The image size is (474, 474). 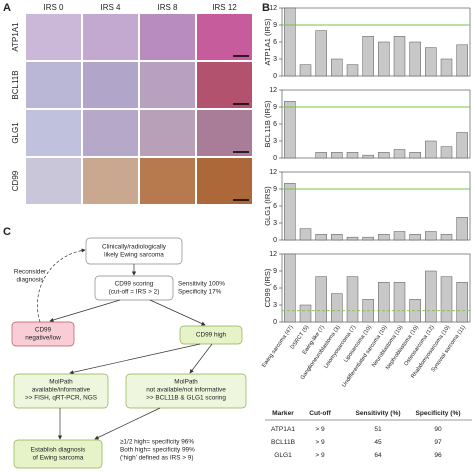 I want to click on table-cell: 97, so click(x=438, y=442).